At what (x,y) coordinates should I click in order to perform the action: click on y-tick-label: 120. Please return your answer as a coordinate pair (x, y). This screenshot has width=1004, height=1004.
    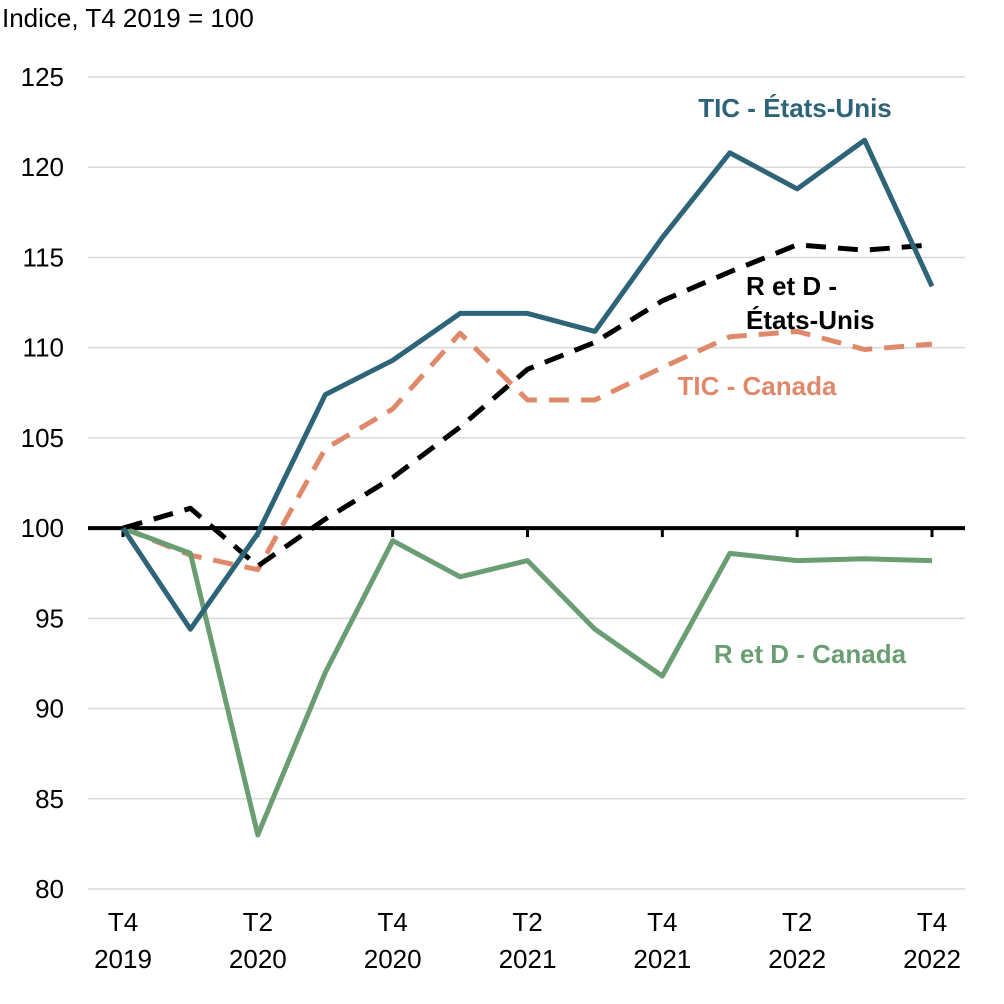
    Looking at the image, I should click on (42, 167).